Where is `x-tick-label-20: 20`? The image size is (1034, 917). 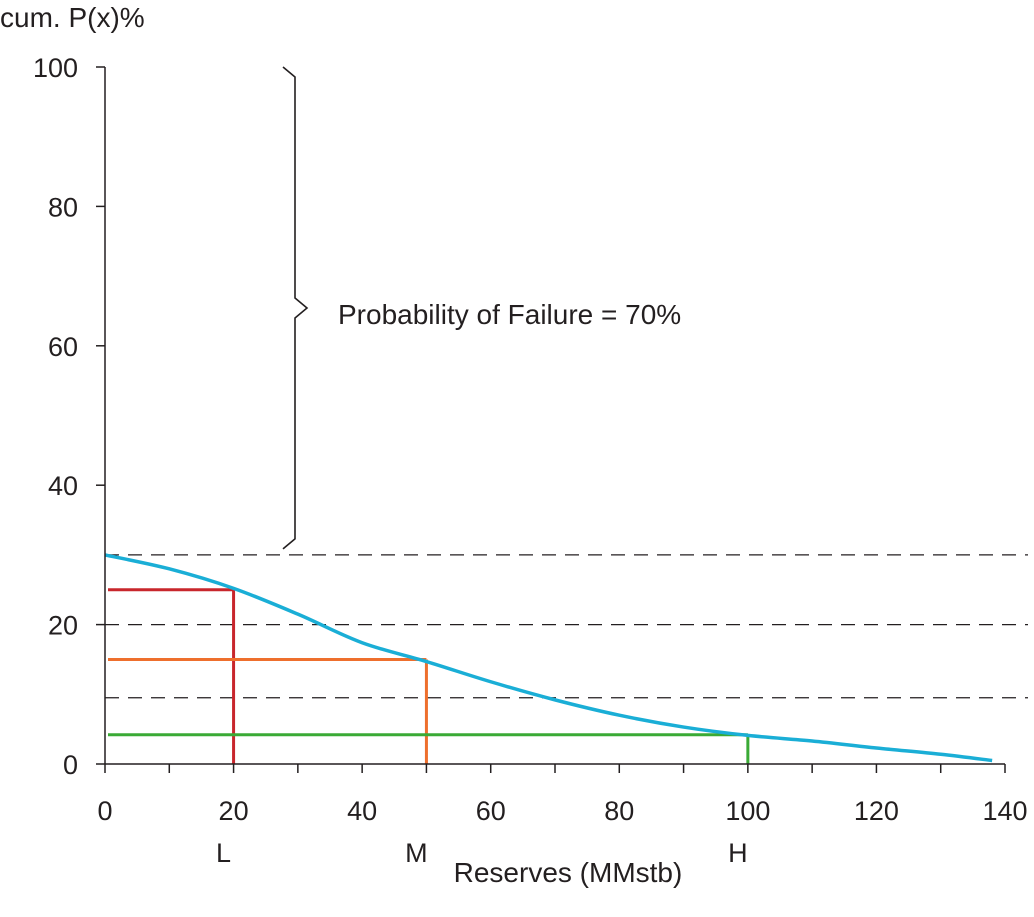
x-tick-label-20: 20 is located at coordinates (234, 811).